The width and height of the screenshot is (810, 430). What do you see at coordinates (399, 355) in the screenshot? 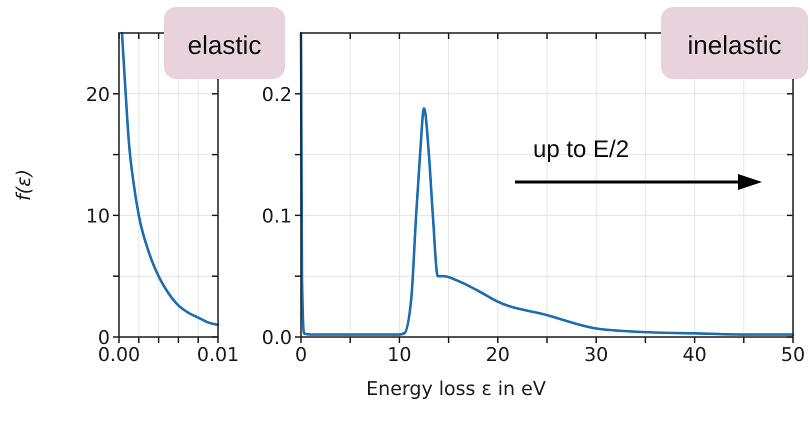
I see `x-tick-label: 10` at bounding box center [399, 355].